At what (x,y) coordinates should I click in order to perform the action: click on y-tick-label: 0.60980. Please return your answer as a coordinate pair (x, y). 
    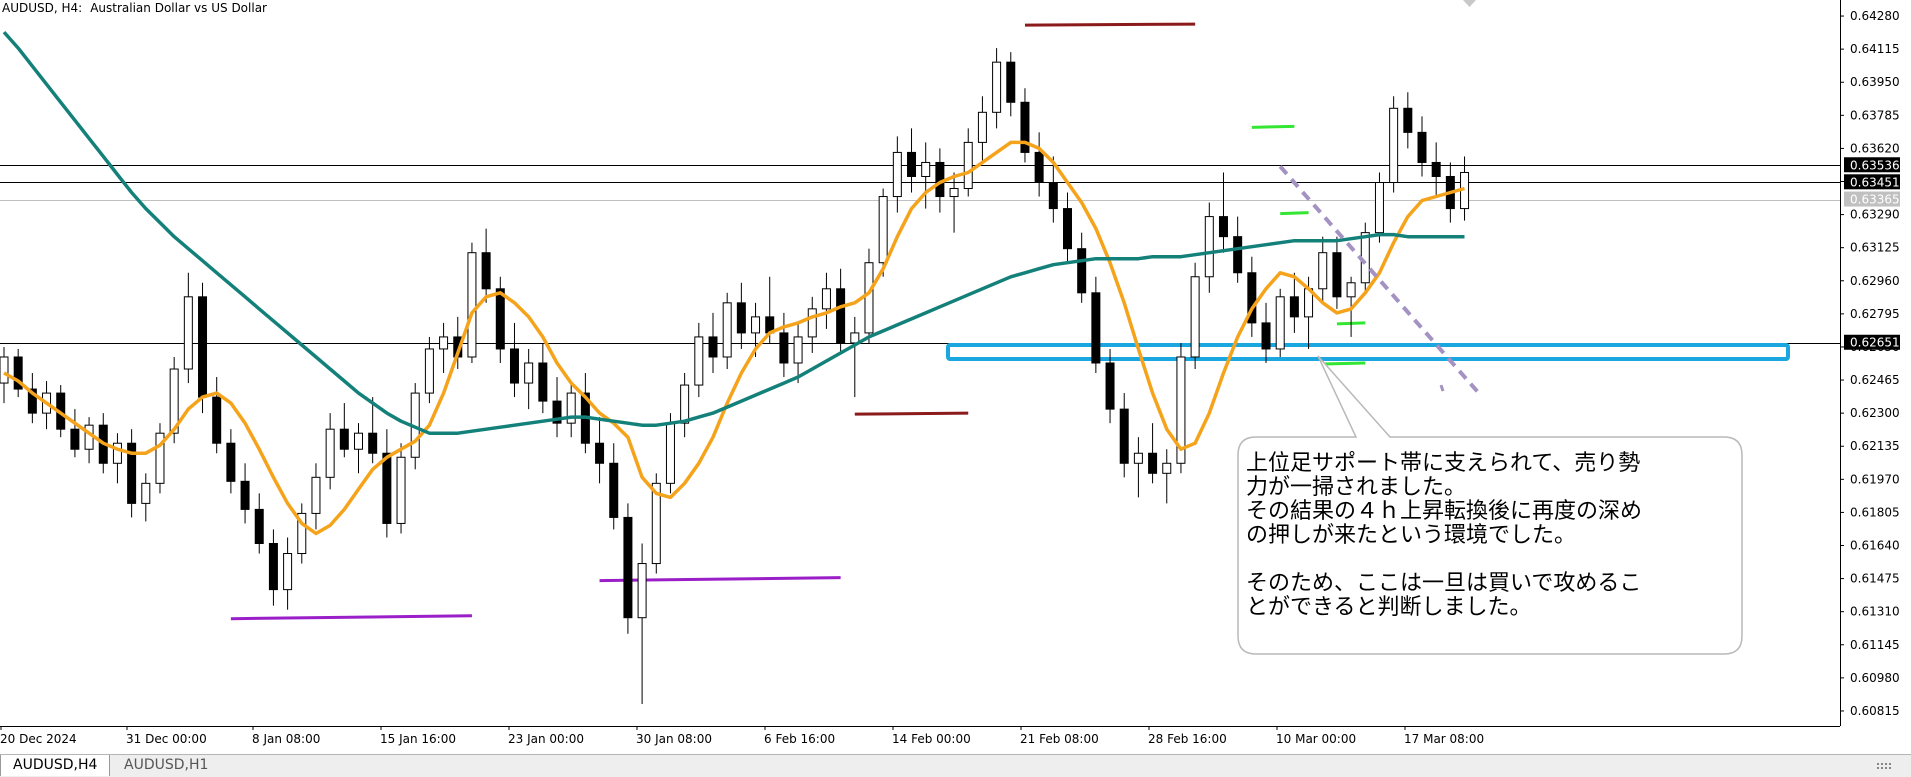
    Looking at the image, I should click on (1875, 678).